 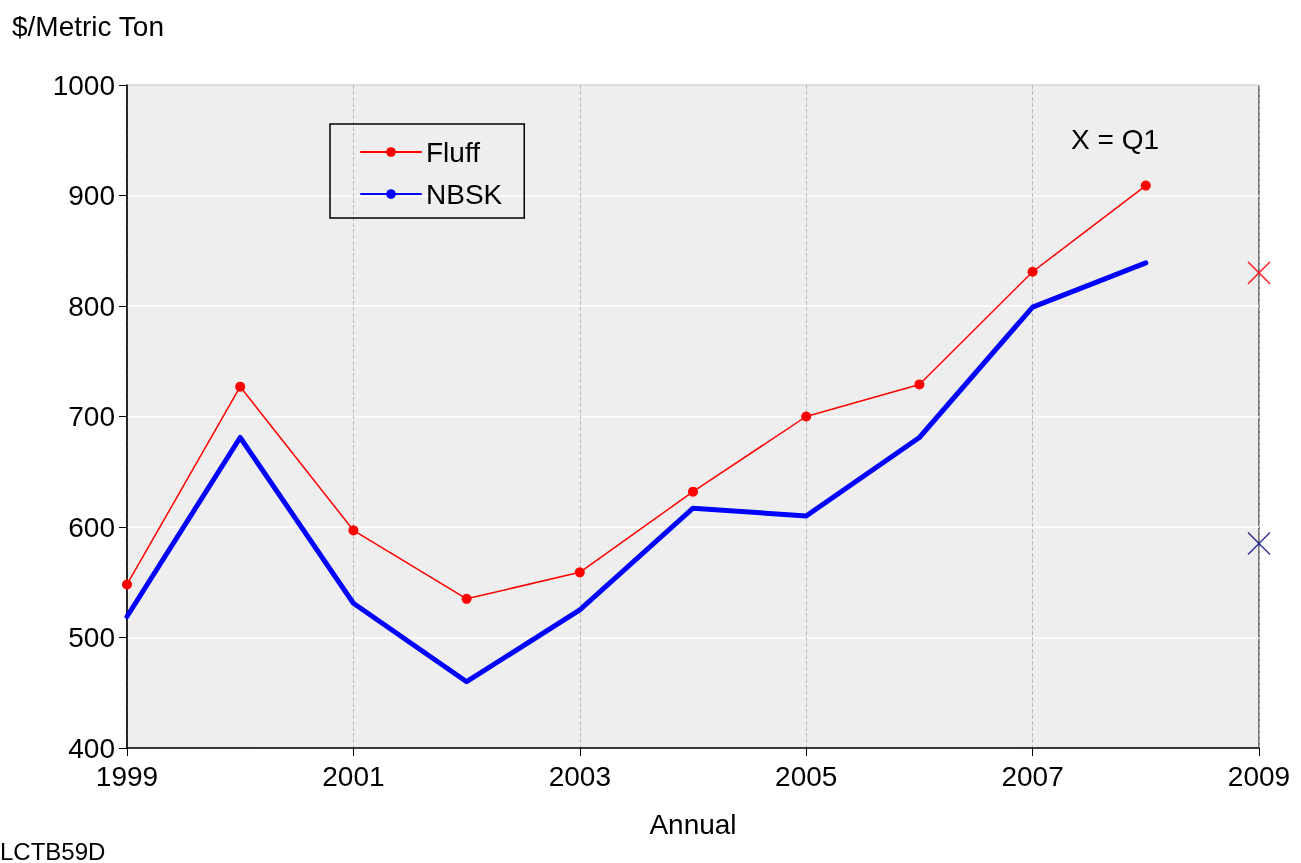 I want to click on x-axis-title: Annual, so click(x=693, y=824).